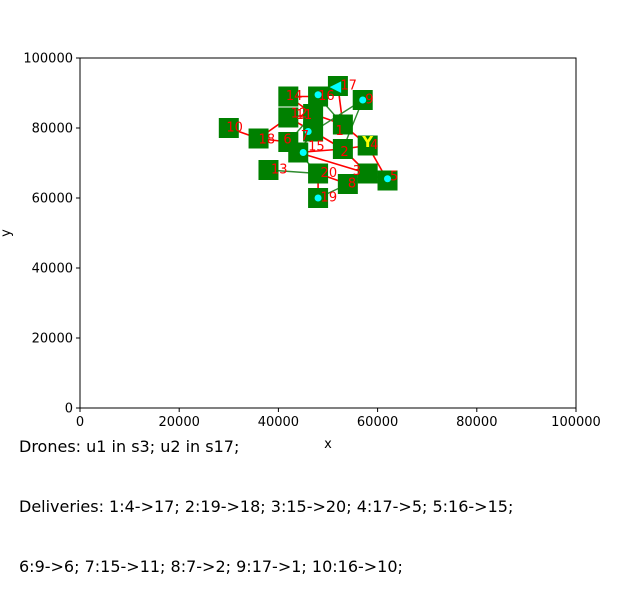 The image size is (640, 597). I want to click on agent-markers: Y◀, so click(352, 114).